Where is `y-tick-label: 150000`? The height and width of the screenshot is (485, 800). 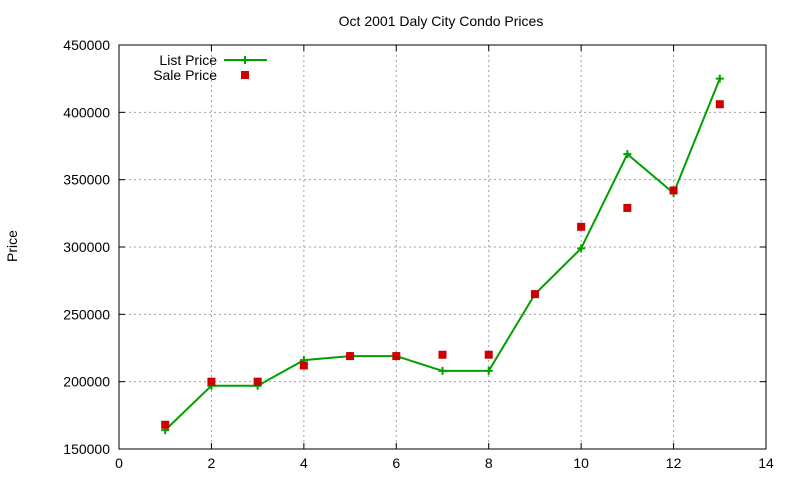 y-tick-label: 150000 is located at coordinates (86, 449).